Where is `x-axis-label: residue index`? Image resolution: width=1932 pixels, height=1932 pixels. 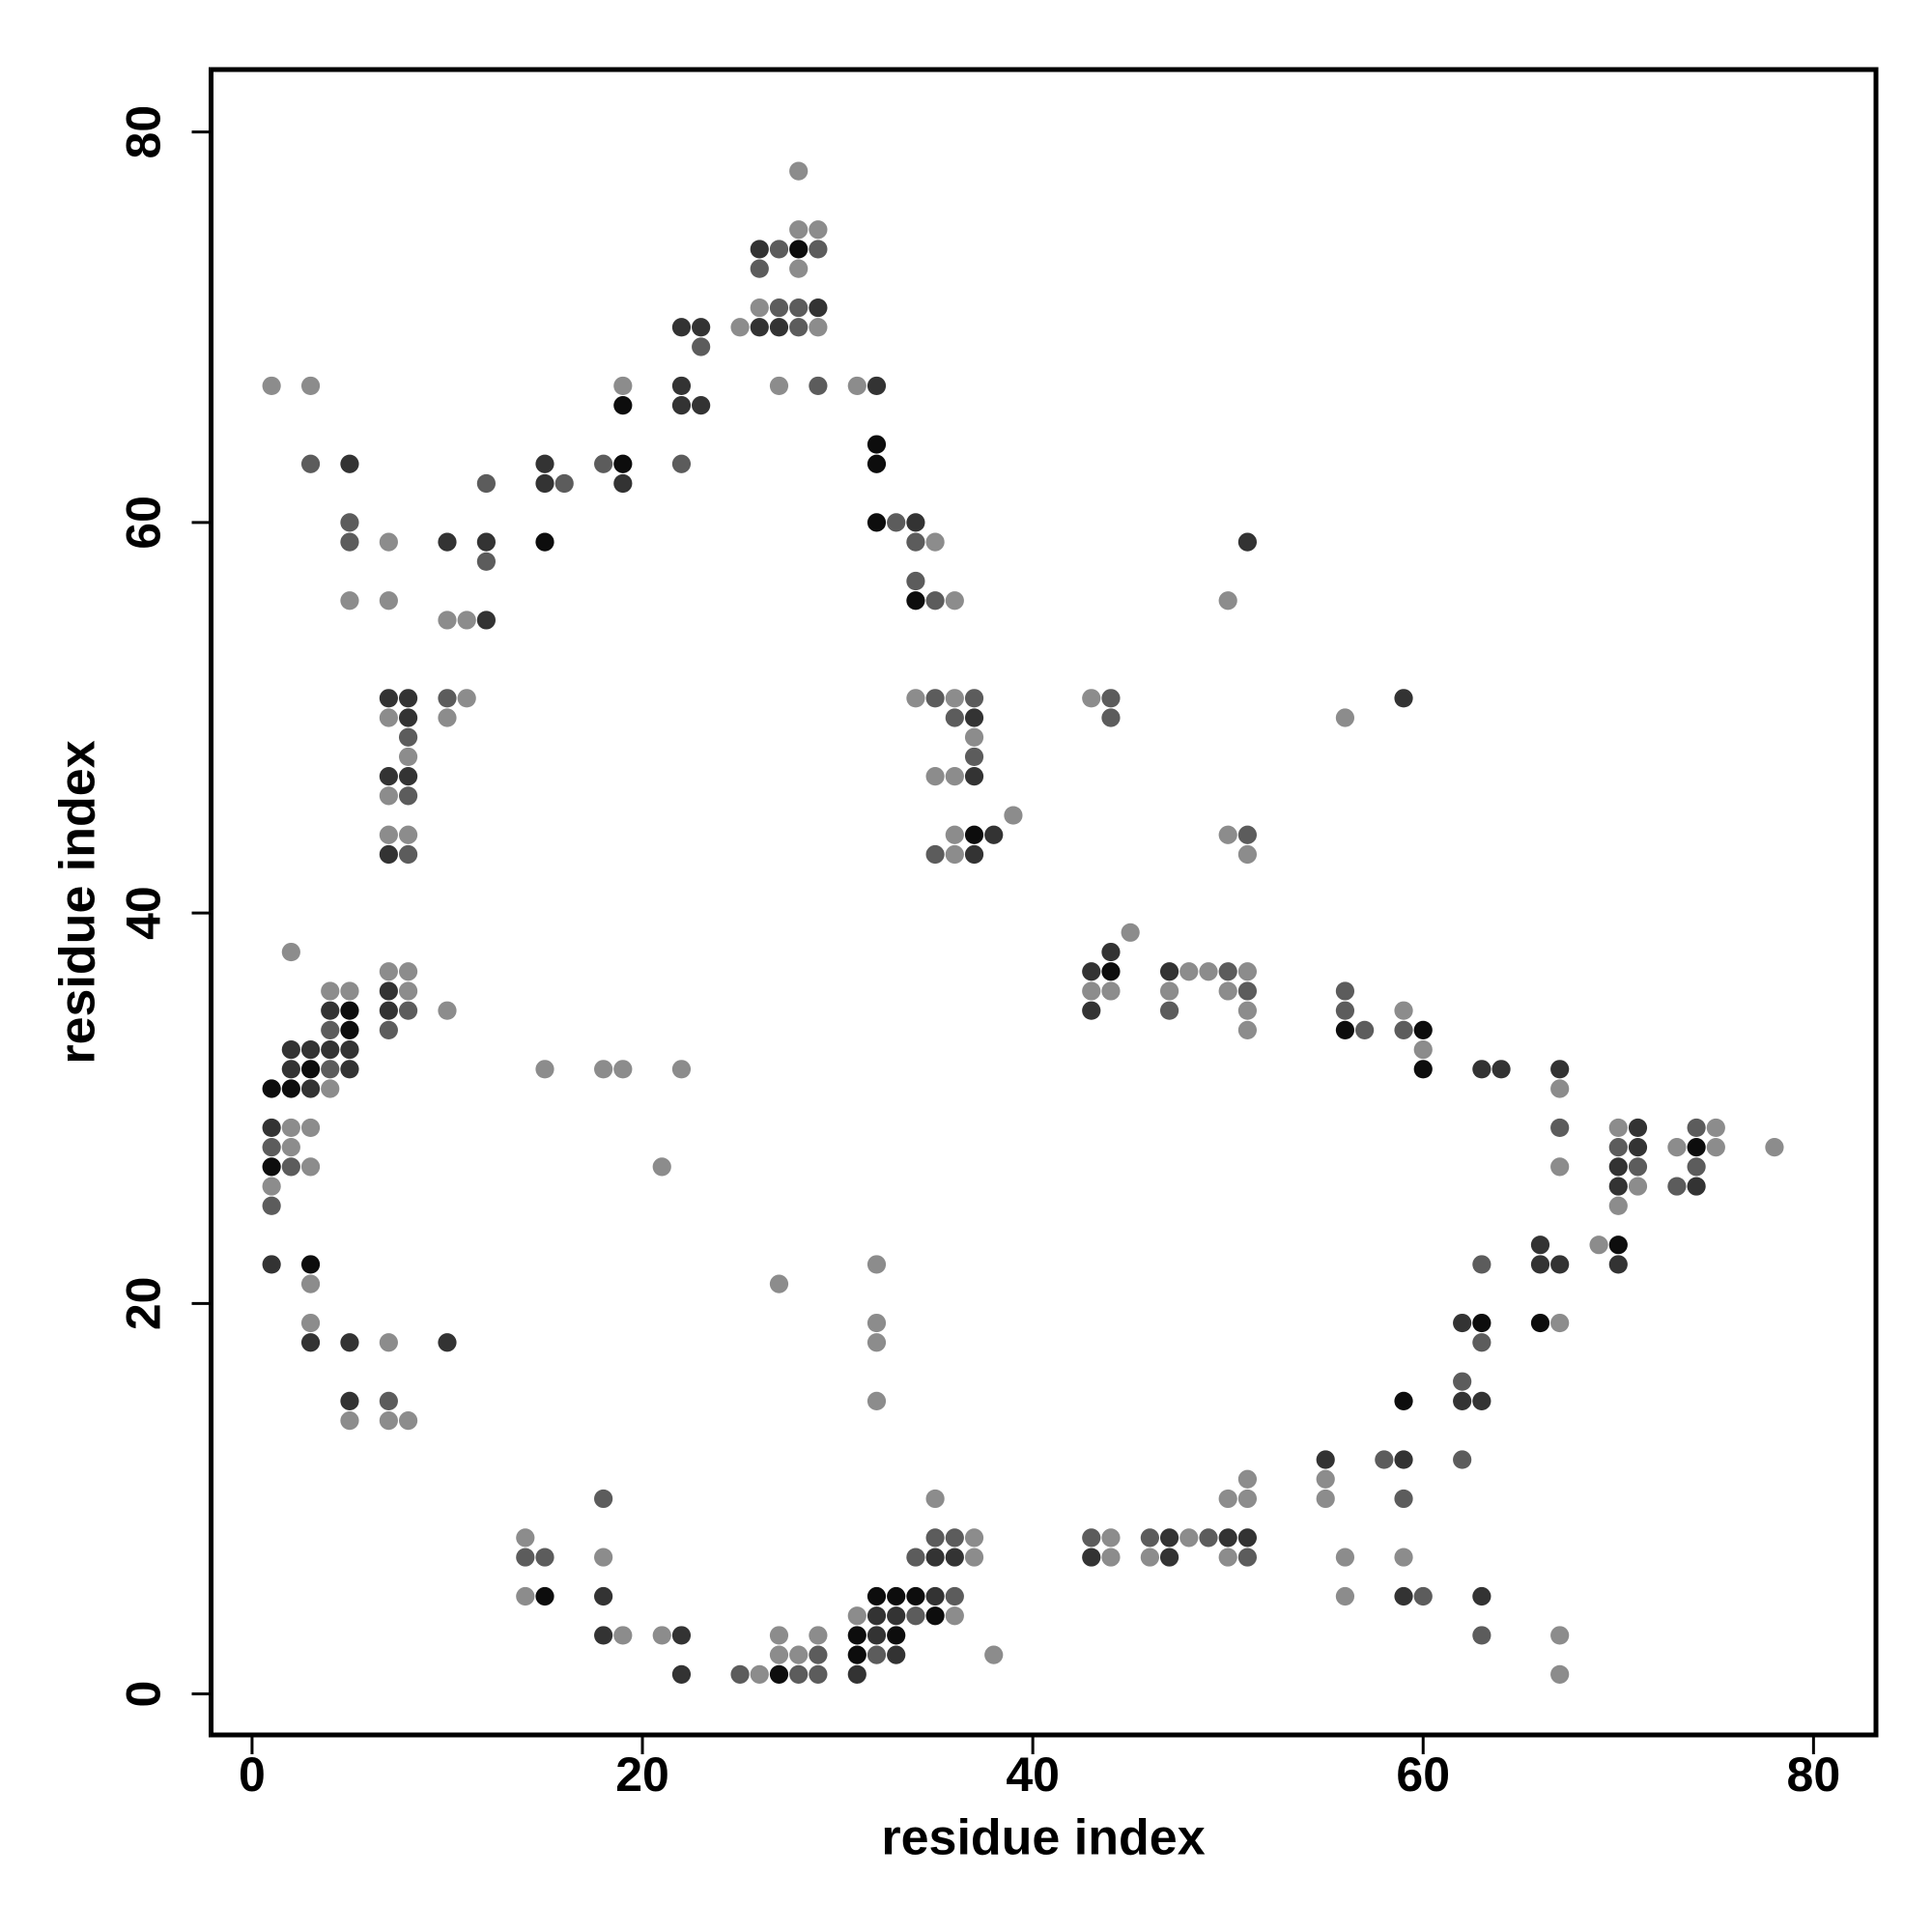
x-axis-label: residue index is located at coordinates (1043, 1838).